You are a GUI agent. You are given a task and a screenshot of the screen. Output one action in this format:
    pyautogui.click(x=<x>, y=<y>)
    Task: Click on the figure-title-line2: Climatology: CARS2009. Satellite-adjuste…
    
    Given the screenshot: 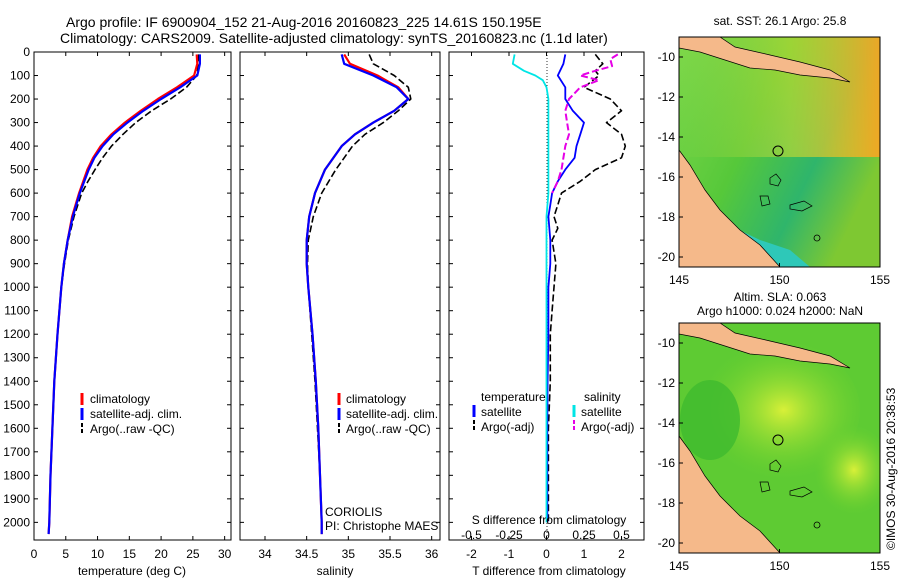 What is the action you would take?
    pyautogui.click(x=334, y=38)
    